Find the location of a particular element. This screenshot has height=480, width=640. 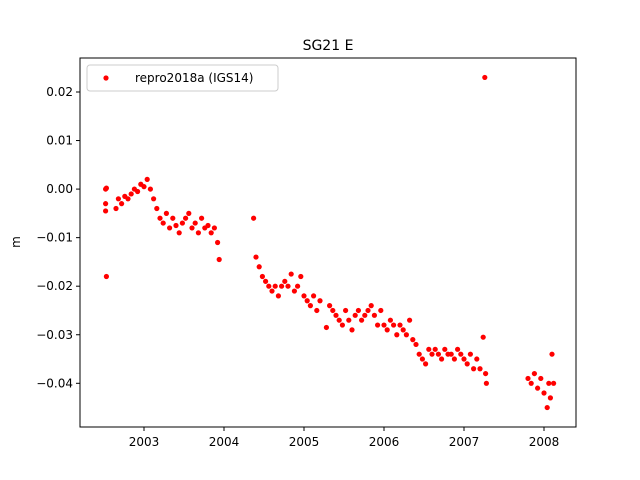

y-tick-label: −0.02 is located at coordinates (54, 286).